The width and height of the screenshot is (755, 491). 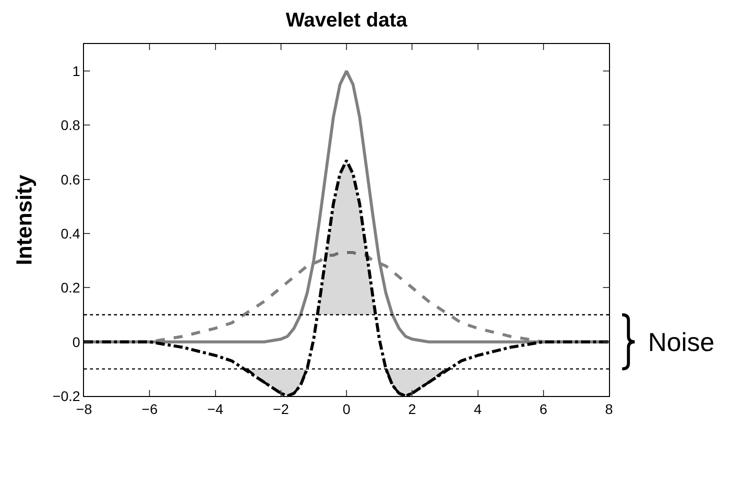 I want to click on y-tick-label: 1, so click(x=76, y=70).